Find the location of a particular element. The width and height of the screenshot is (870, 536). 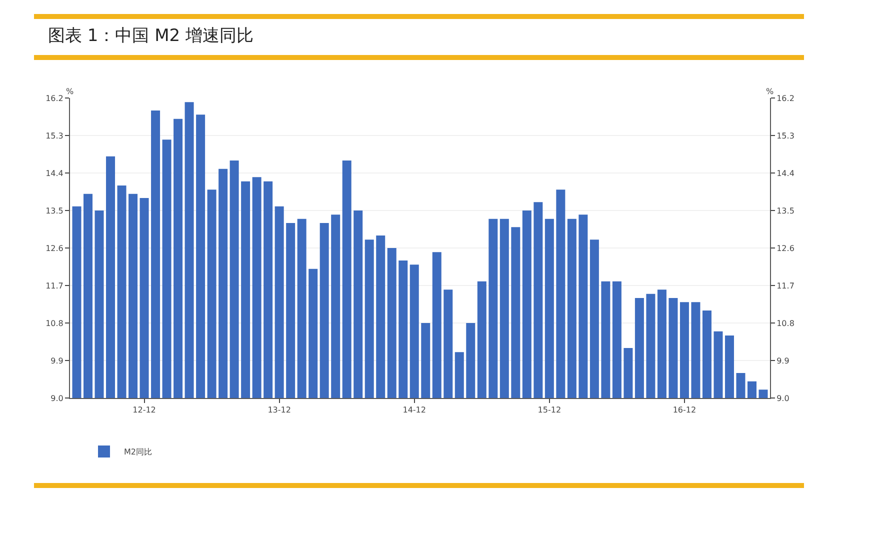

y-axis-title: % is located at coordinates (70, 91).